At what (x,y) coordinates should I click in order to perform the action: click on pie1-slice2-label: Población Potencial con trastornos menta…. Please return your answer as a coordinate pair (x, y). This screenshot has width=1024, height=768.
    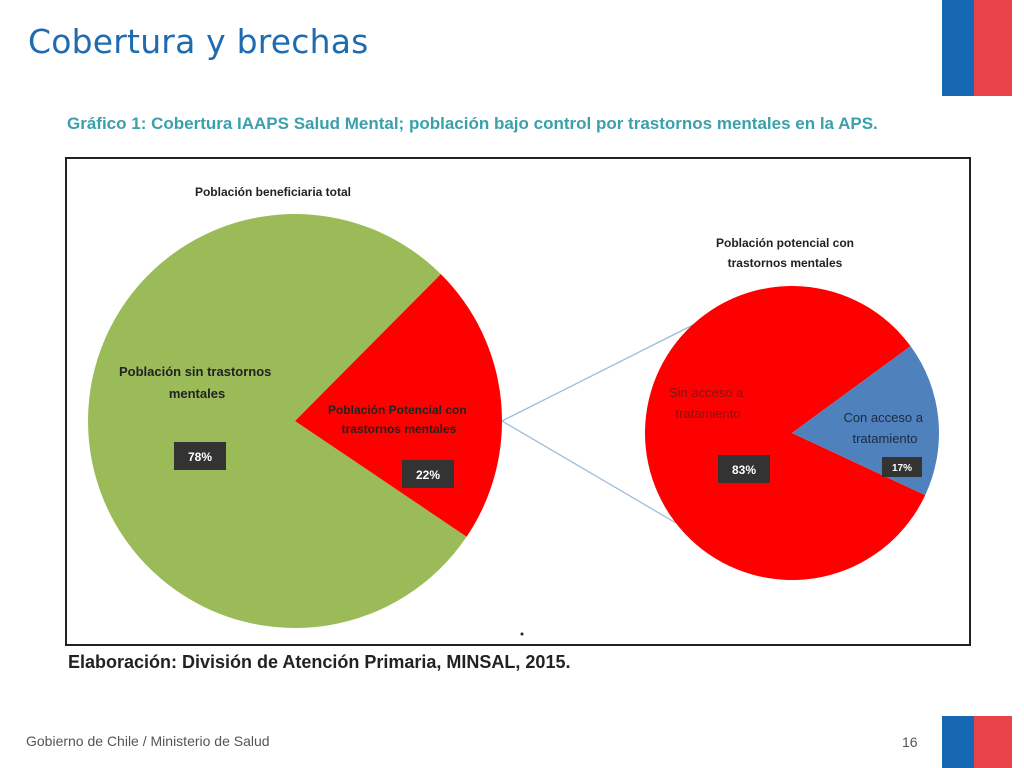
    Looking at the image, I should click on (399, 419).